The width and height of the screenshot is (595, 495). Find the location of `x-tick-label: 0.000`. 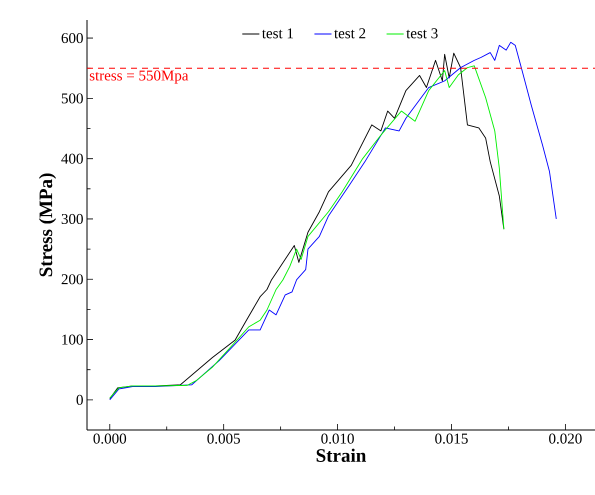

x-tick-label: 0.000 is located at coordinates (109, 439).